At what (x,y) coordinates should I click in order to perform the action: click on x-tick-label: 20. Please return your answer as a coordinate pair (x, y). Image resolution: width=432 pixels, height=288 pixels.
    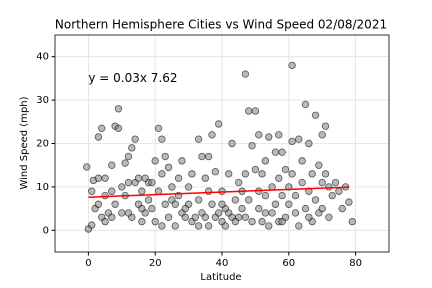
    Looking at the image, I should click on (155, 263).